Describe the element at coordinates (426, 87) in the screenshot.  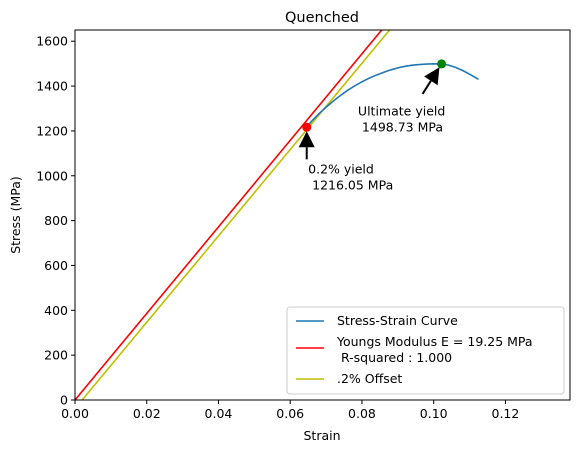
I see `annotation-arrow-shaft` at that location.